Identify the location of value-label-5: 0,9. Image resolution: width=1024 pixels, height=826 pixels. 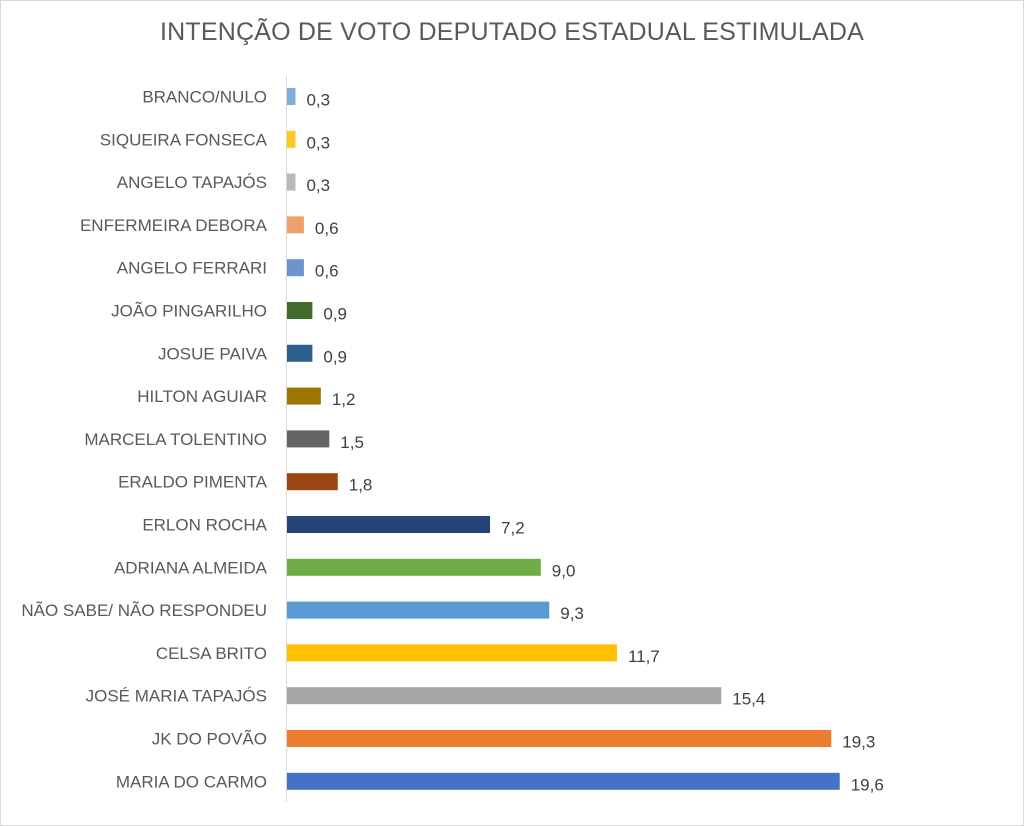
(335, 314).